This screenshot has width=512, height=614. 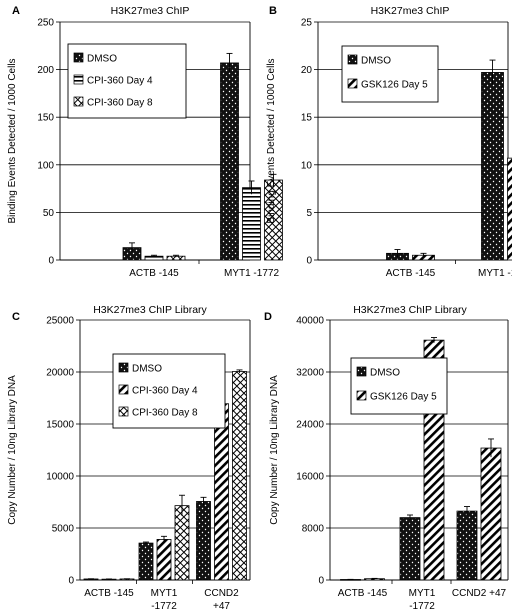 What do you see at coordinates (60, 425) in the screenshot?
I see `y-tick-label: 15000` at bounding box center [60, 425].